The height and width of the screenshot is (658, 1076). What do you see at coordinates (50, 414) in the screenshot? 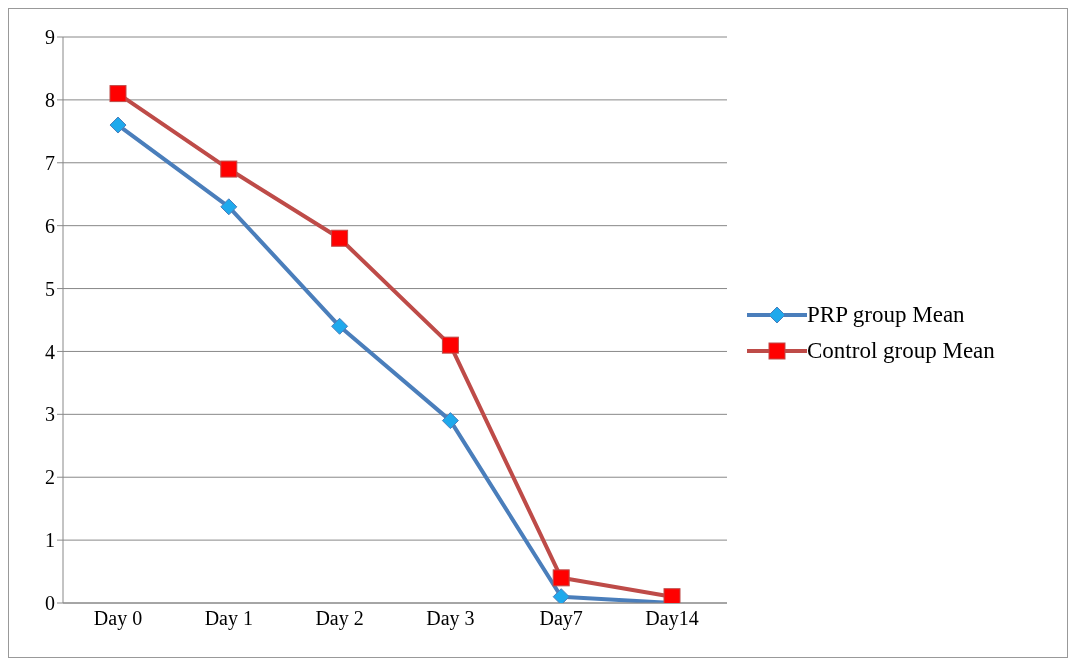
I see `y-tick-label: 3` at bounding box center [50, 414].